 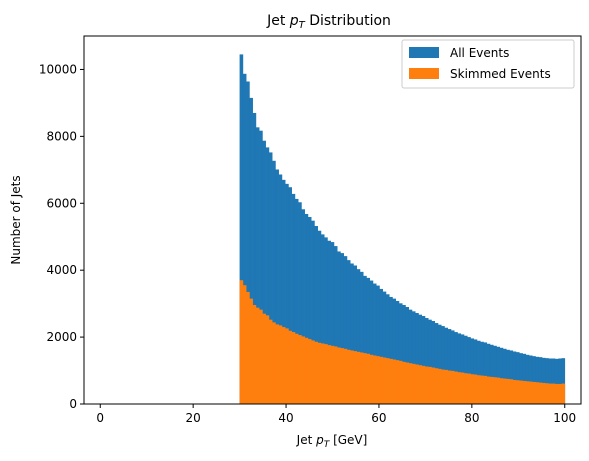 I want to click on legend-label-skimmed-events: Skimmed Events, so click(x=500, y=74).